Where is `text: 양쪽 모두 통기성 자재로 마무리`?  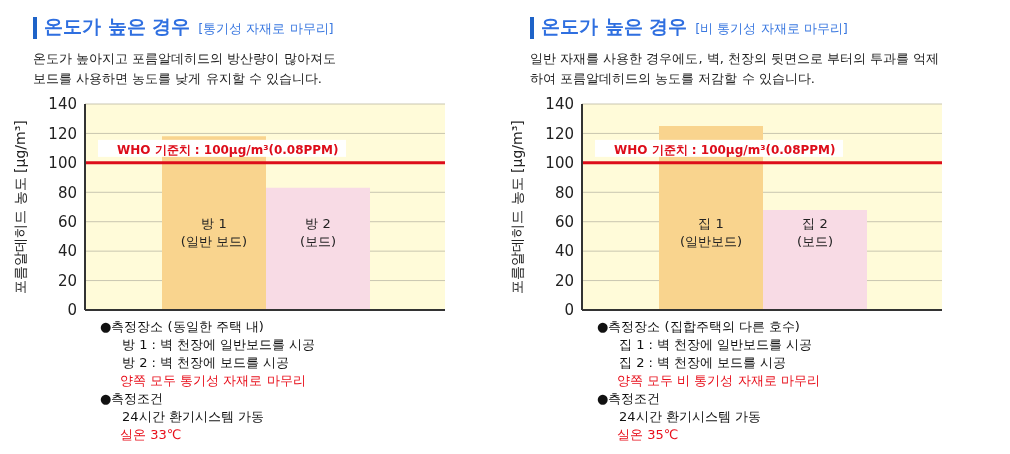 text: 양쪽 모두 통기성 자재로 마무리 is located at coordinates (213, 381).